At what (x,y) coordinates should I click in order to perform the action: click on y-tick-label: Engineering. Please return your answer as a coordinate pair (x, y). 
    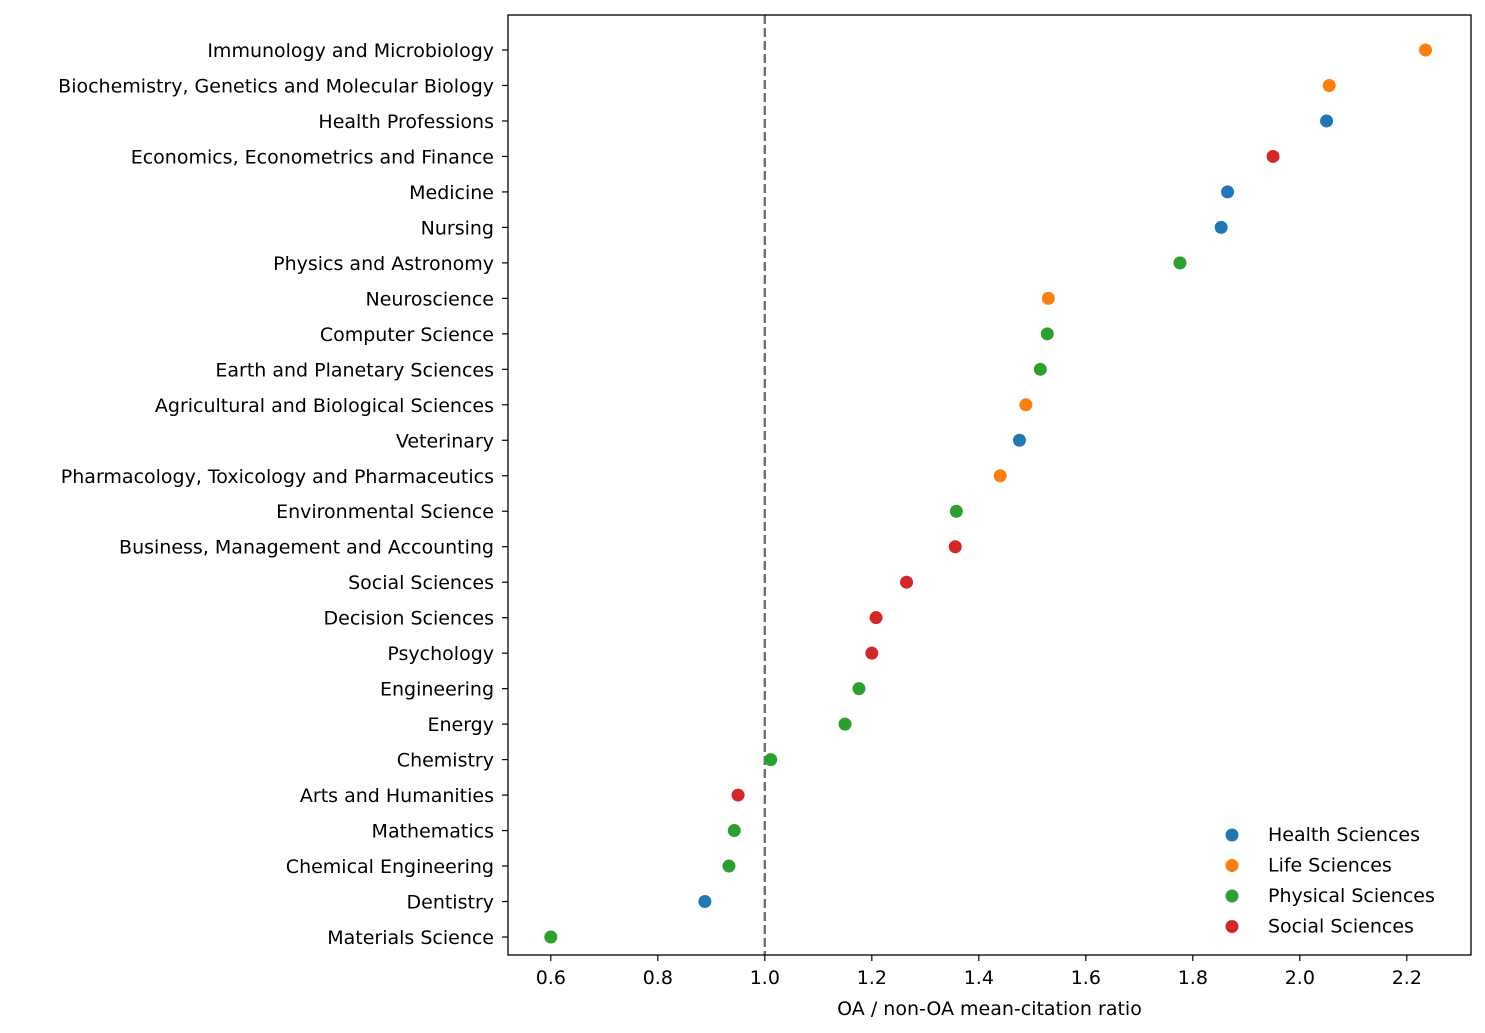
    Looking at the image, I should click on (437, 690).